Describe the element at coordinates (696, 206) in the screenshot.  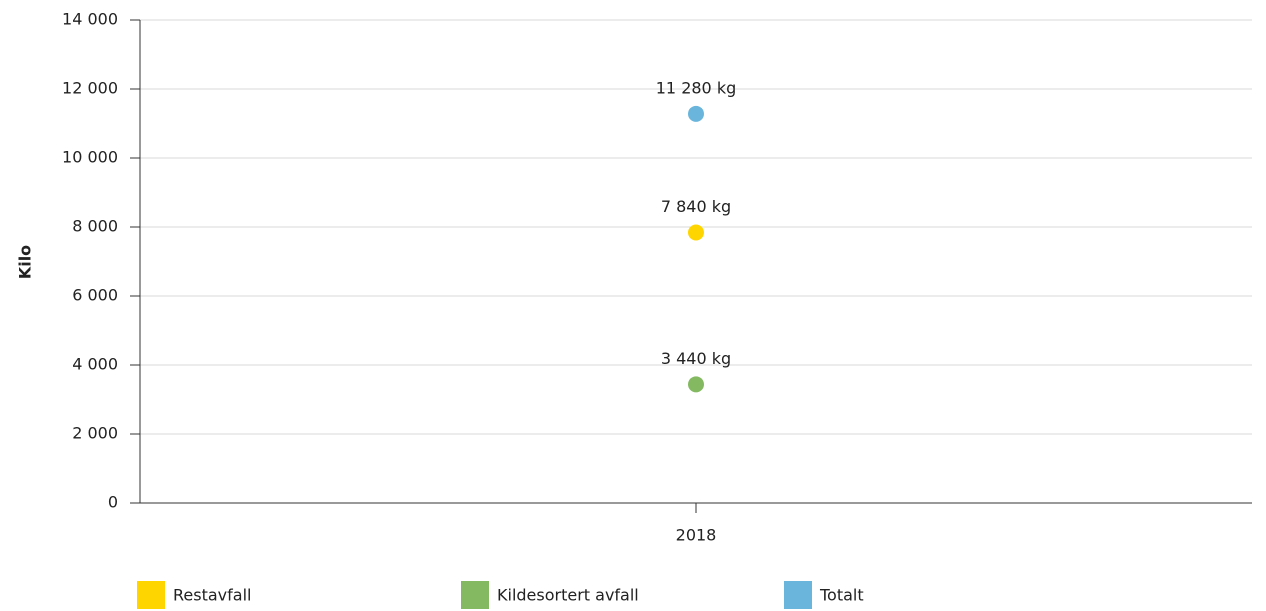
I see `data-label: 7 840 kg` at that location.